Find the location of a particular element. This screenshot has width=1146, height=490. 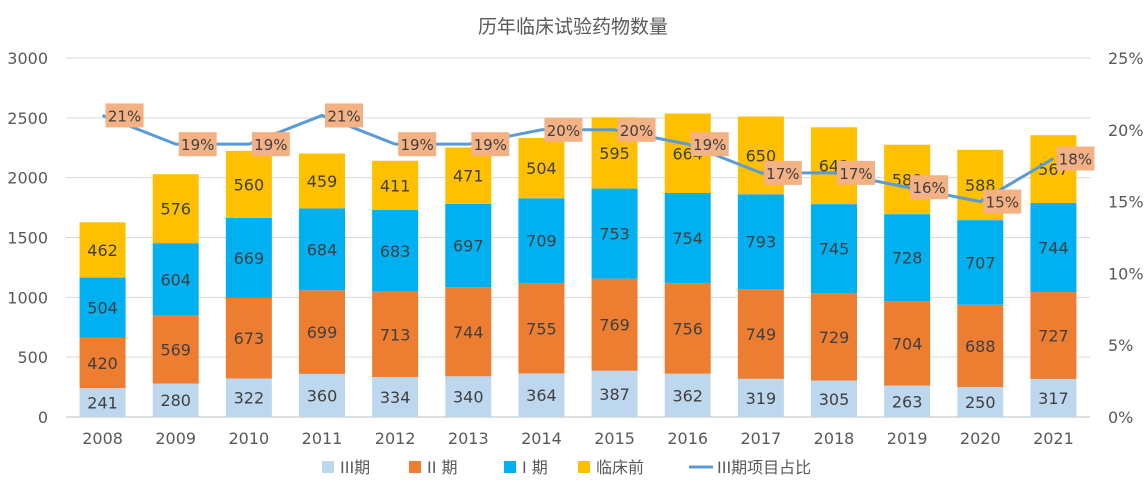

x-tick-label: 2016 is located at coordinates (687, 438).